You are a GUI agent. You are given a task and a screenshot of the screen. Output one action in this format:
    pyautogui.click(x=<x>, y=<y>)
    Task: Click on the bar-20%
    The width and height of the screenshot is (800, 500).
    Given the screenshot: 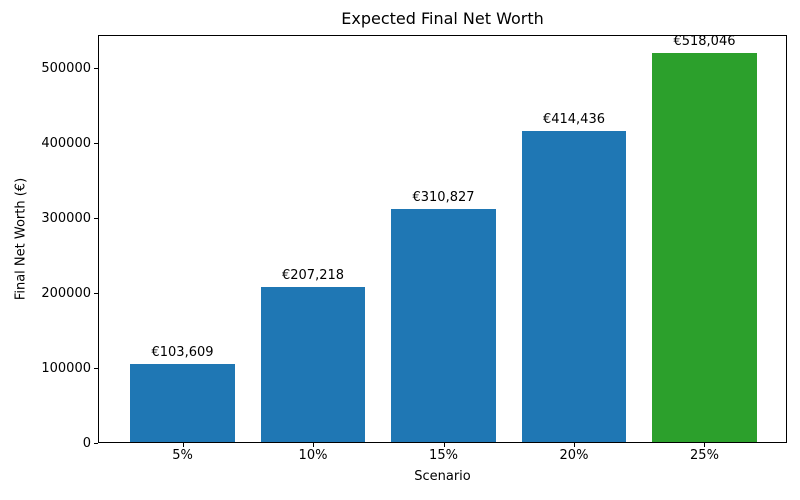 What is the action you would take?
    pyautogui.click(x=574, y=286)
    